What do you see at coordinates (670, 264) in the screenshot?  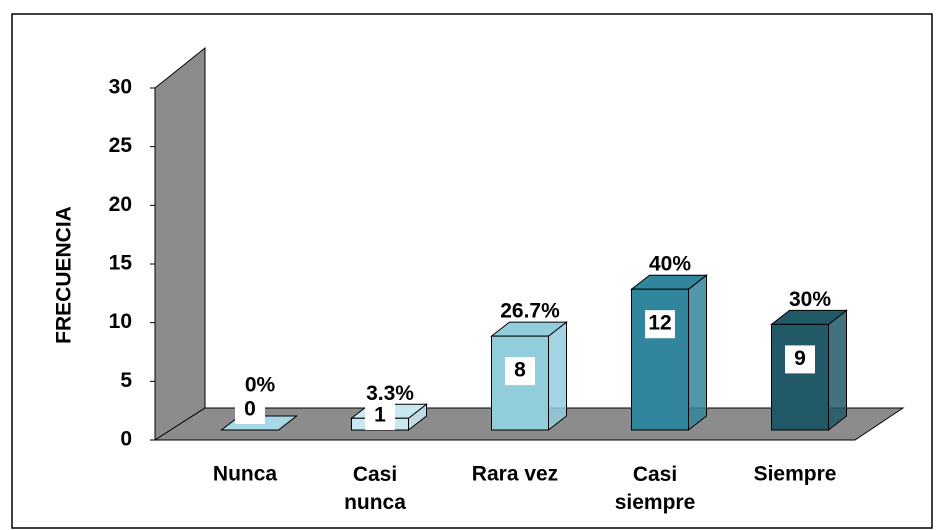 I see `percent-label: 40%` at bounding box center [670, 264].